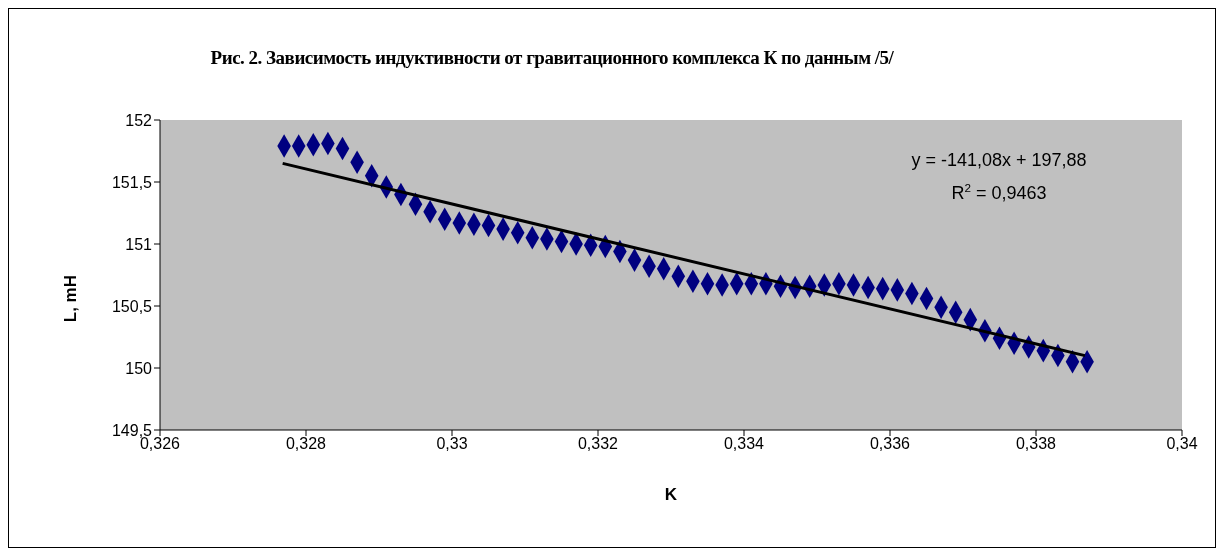  I want to click on x-tick-label: 0,33, so click(452, 444).